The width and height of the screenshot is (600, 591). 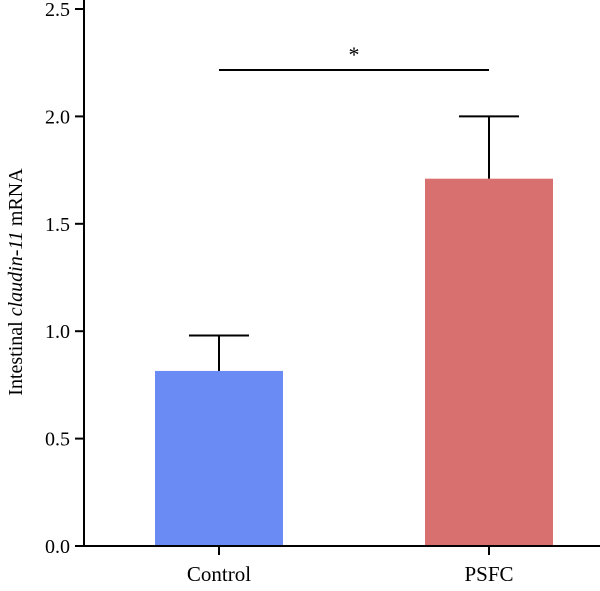 What do you see at coordinates (57, 547) in the screenshot?
I see `y-tick-label: 0.0` at bounding box center [57, 547].